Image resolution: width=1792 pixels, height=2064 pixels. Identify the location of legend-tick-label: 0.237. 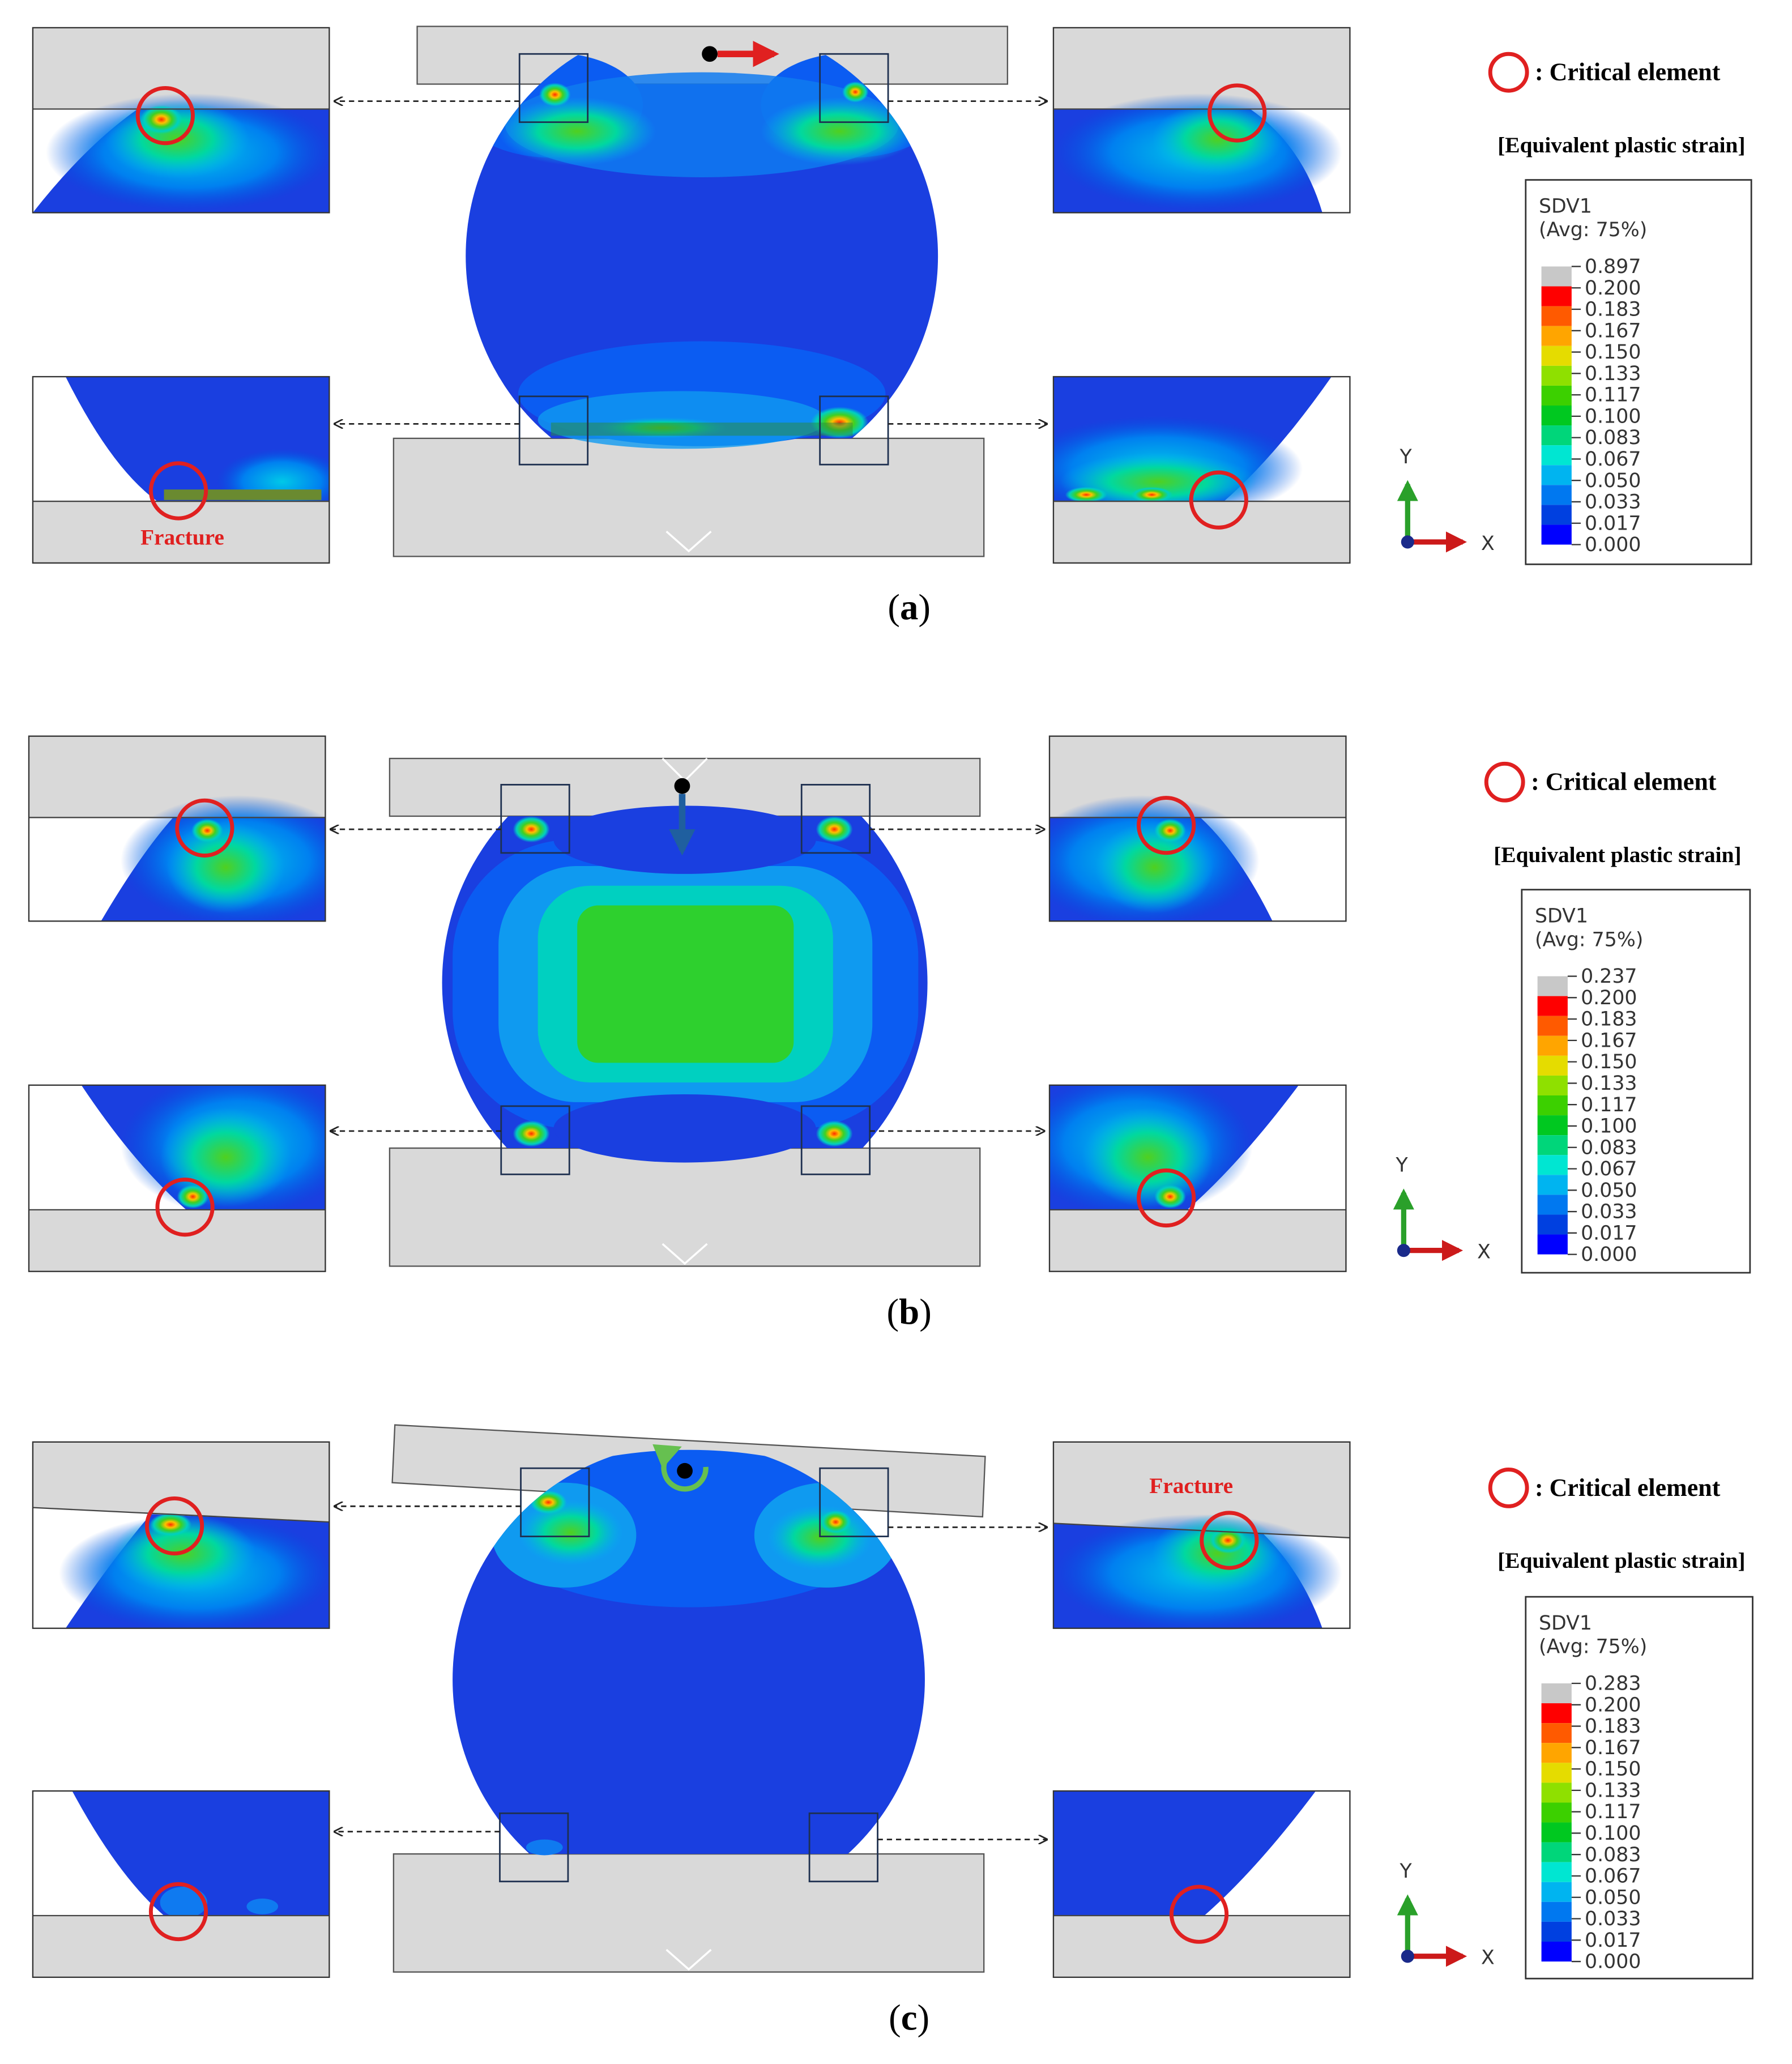
(1609, 976).